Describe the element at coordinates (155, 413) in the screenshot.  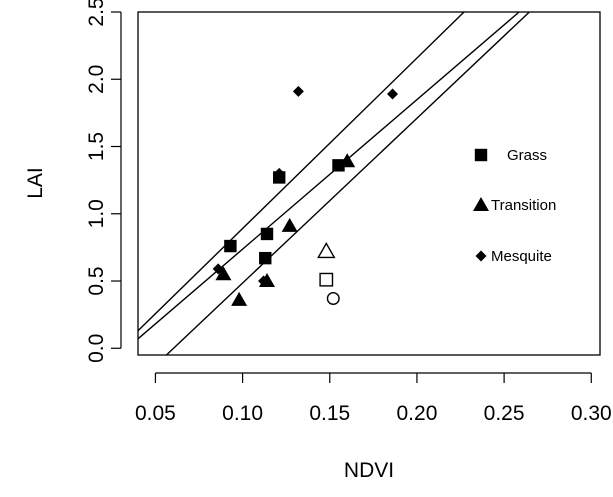
I see `x-tick-label: 0.05` at that location.